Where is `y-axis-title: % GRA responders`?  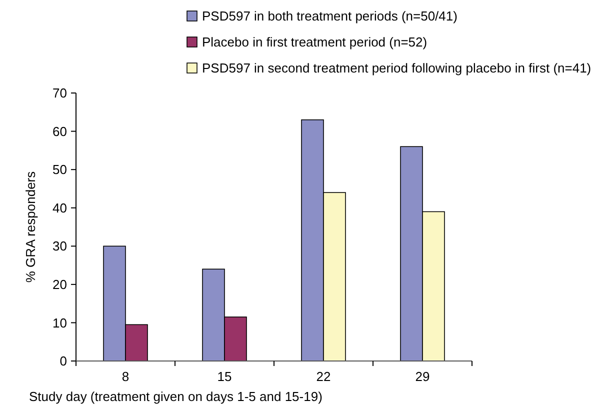 y-axis-title: % GRA responders is located at coordinates (30, 226).